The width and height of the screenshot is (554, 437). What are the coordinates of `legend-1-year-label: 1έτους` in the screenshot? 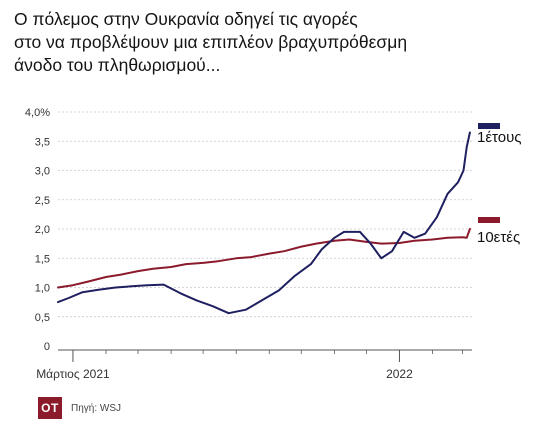 It's located at (499, 137).